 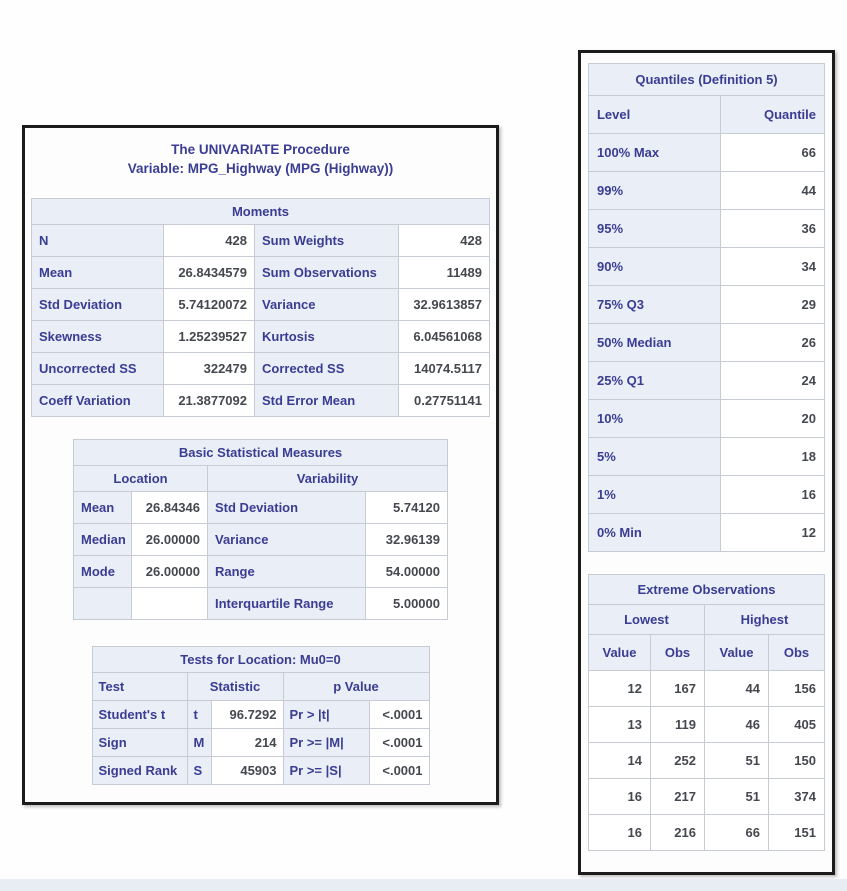 I want to click on row-label-cell: N, so click(x=97, y=240).